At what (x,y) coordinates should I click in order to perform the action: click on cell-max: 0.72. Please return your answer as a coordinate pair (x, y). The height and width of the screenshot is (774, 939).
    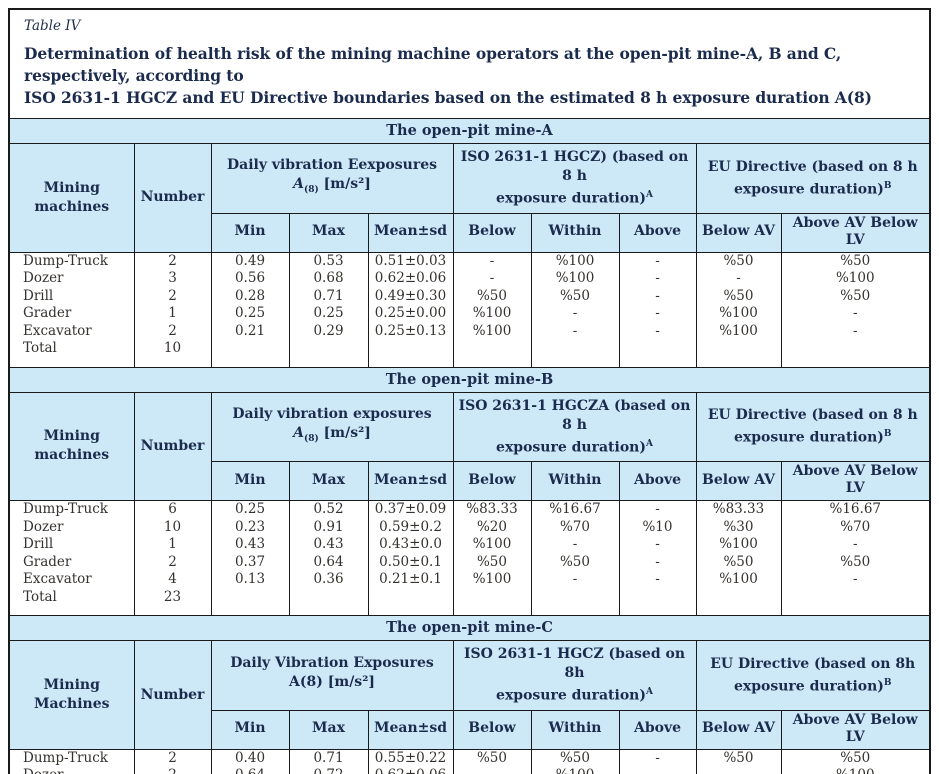
    Looking at the image, I should click on (328, 770).